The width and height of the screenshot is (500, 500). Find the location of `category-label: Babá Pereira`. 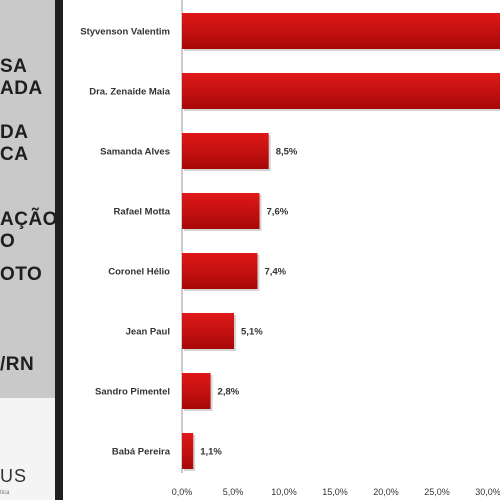

category-label: Babá Pereira is located at coordinates (141, 452).